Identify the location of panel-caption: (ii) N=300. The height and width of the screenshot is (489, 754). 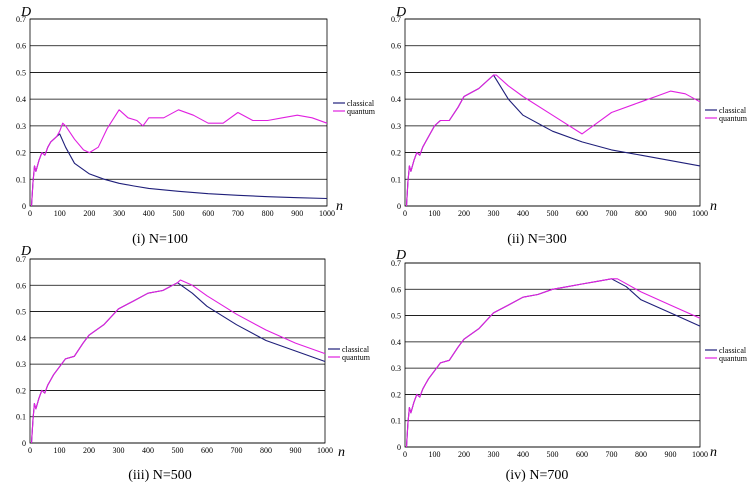
(537, 239).